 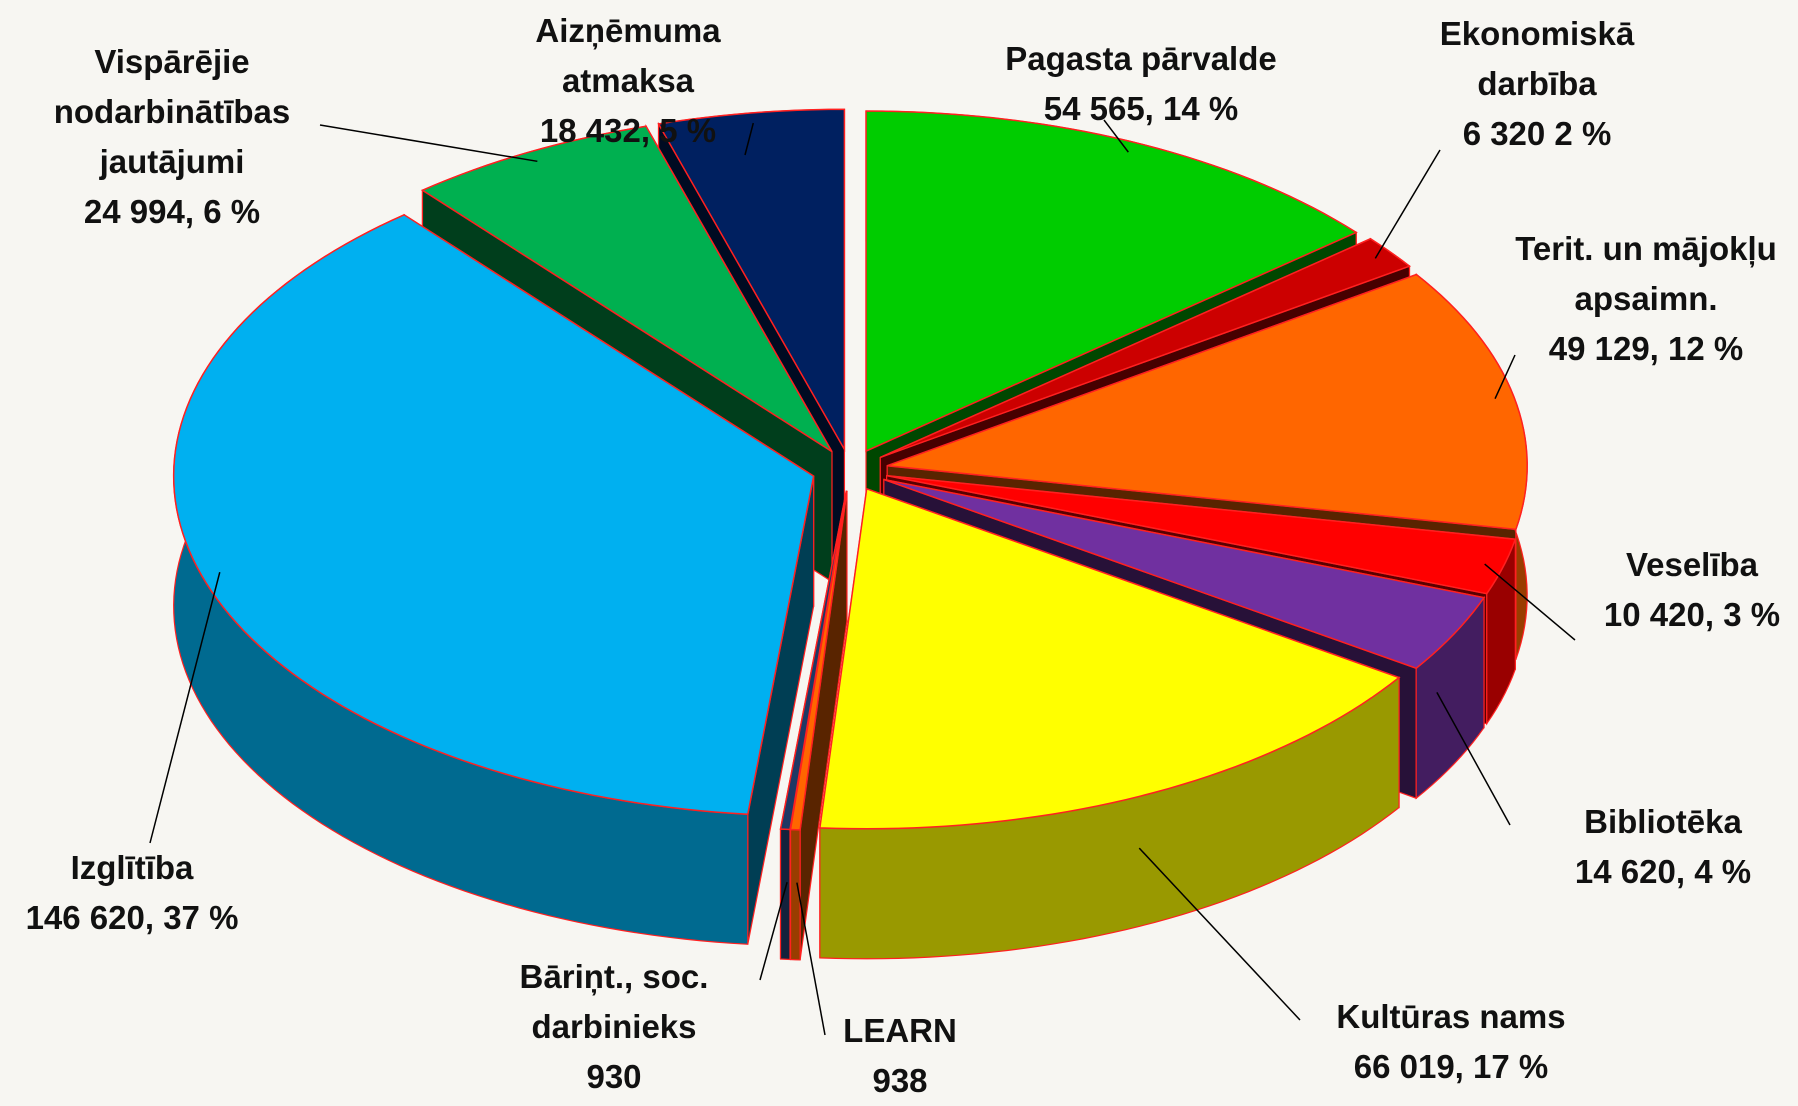 What do you see at coordinates (1537, 133) in the screenshot?
I see `label-value: 6 320 2 %` at bounding box center [1537, 133].